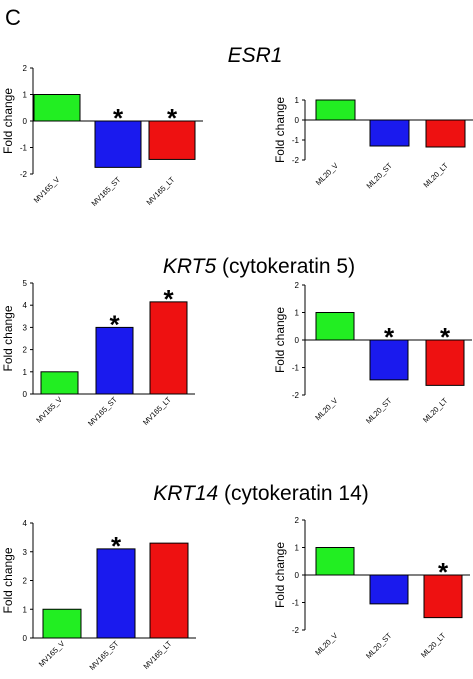 The height and width of the screenshot is (679, 473). Describe the element at coordinates (293, 493) in the screenshot. I see `title-krt14-rest: (cytokeratin 14)` at that location.